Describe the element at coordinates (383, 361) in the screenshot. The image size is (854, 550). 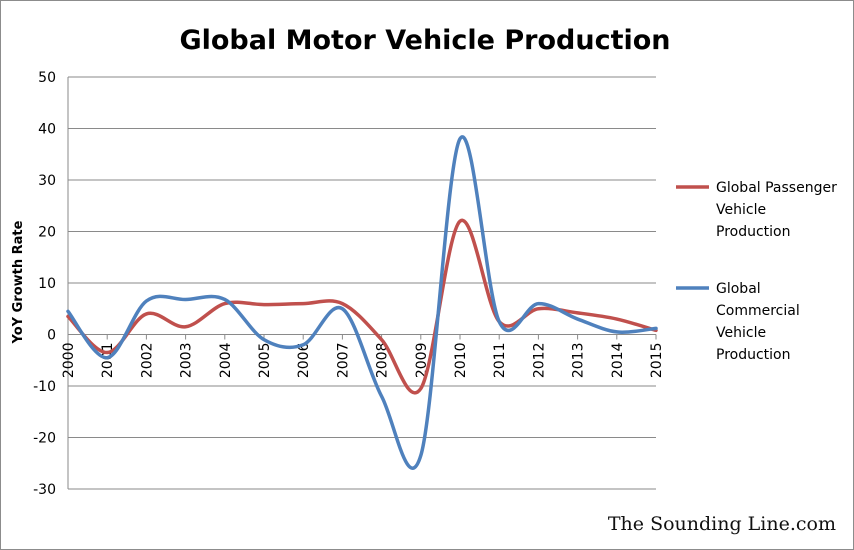
I see `x-tick-label: 2008` at that location.